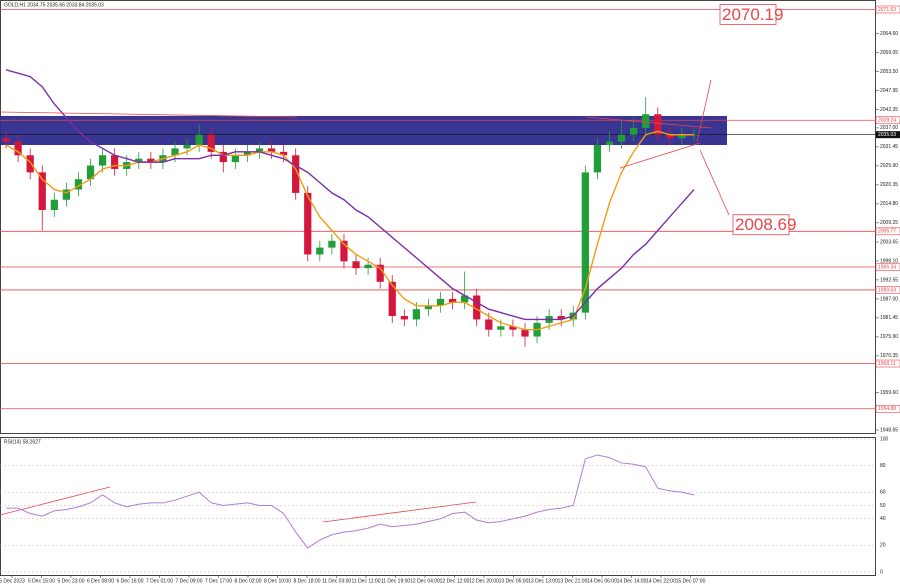 This screenshot has width=900, height=585. What do you see at coordinates (514, 581) in the screenshot?
I see `x-tick-label: 13 Dec 05:00` at bounding box center [514, 581].